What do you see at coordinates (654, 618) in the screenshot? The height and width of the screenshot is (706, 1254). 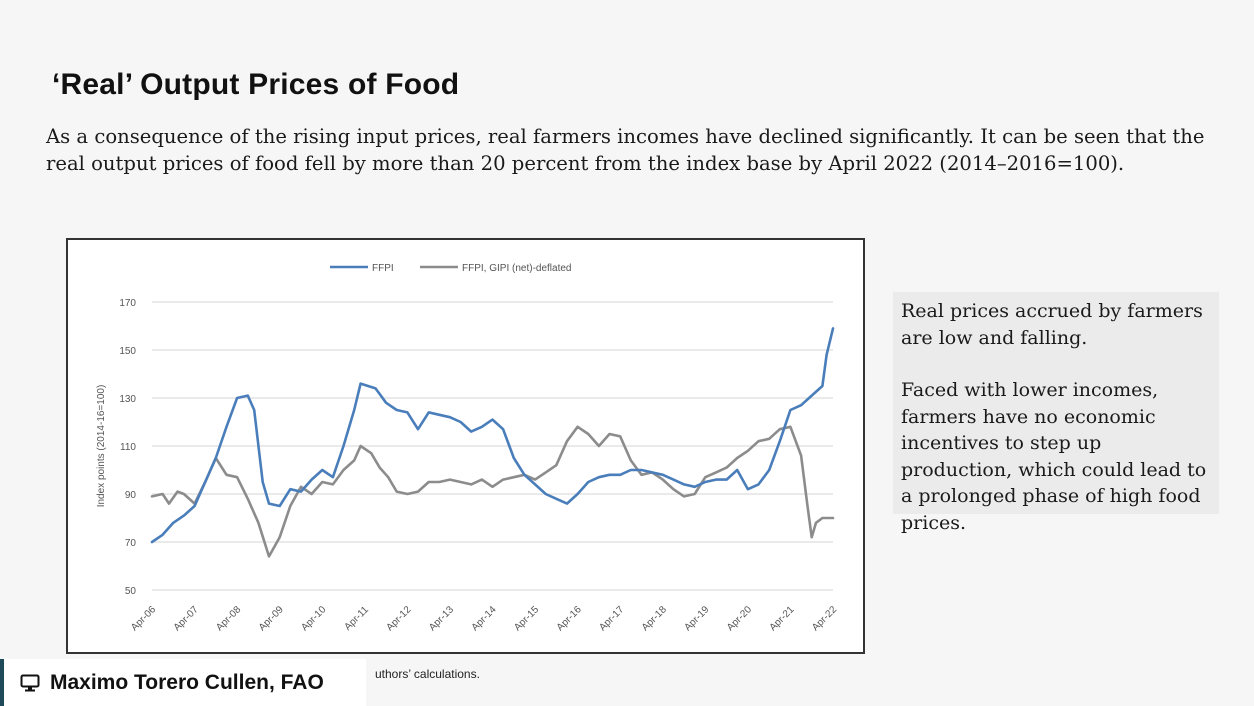 I see `x-tick-label: Apr-18` at bounding box center [654, 618].